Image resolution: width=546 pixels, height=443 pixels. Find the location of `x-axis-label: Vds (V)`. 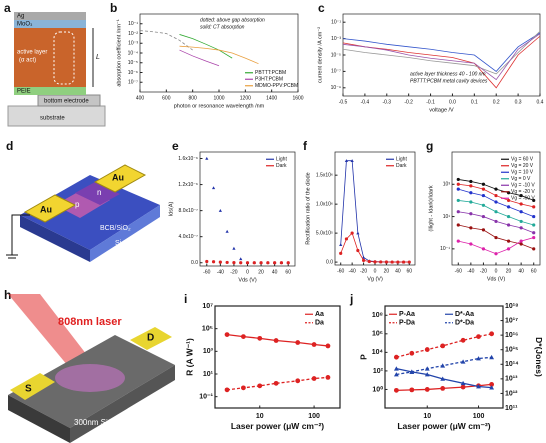

x-axis-label: Vds (V) is located at coordinates (496, 279).